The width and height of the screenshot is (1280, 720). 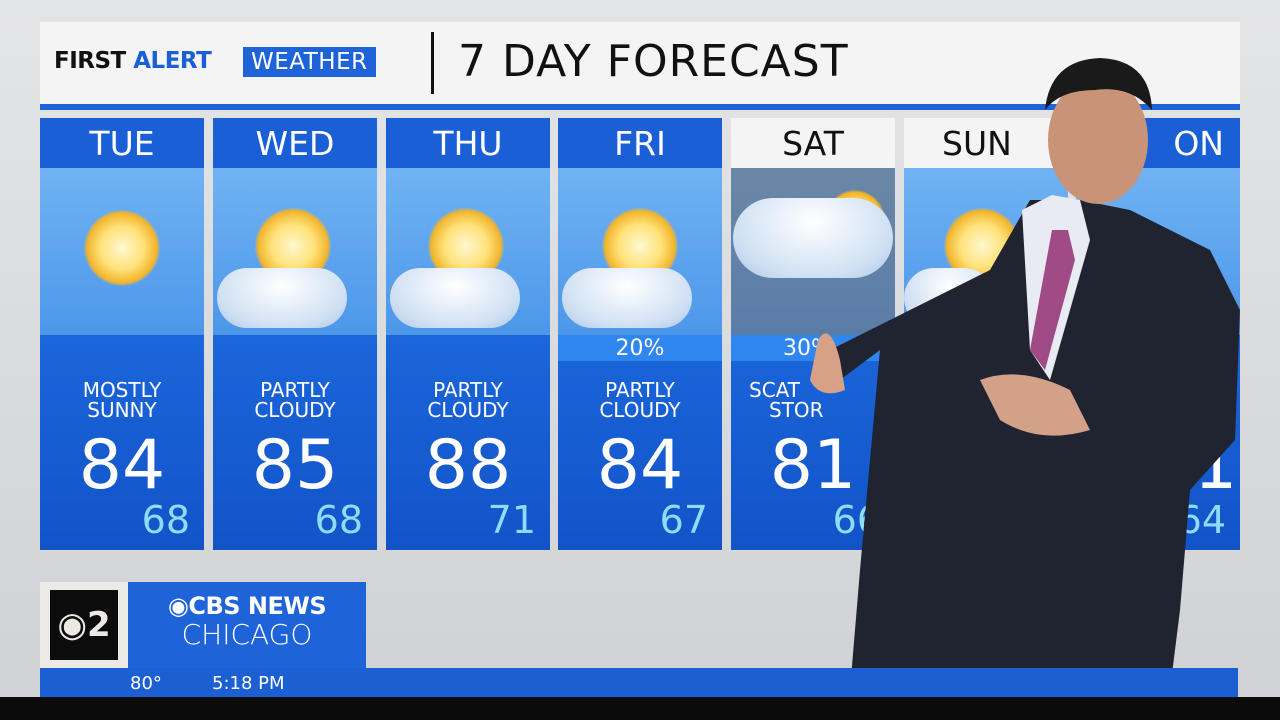 What do you see at coordinates (640, 348) in the screenshot?
I see `precip-chance: 20%` at bounding box center [640, 348].